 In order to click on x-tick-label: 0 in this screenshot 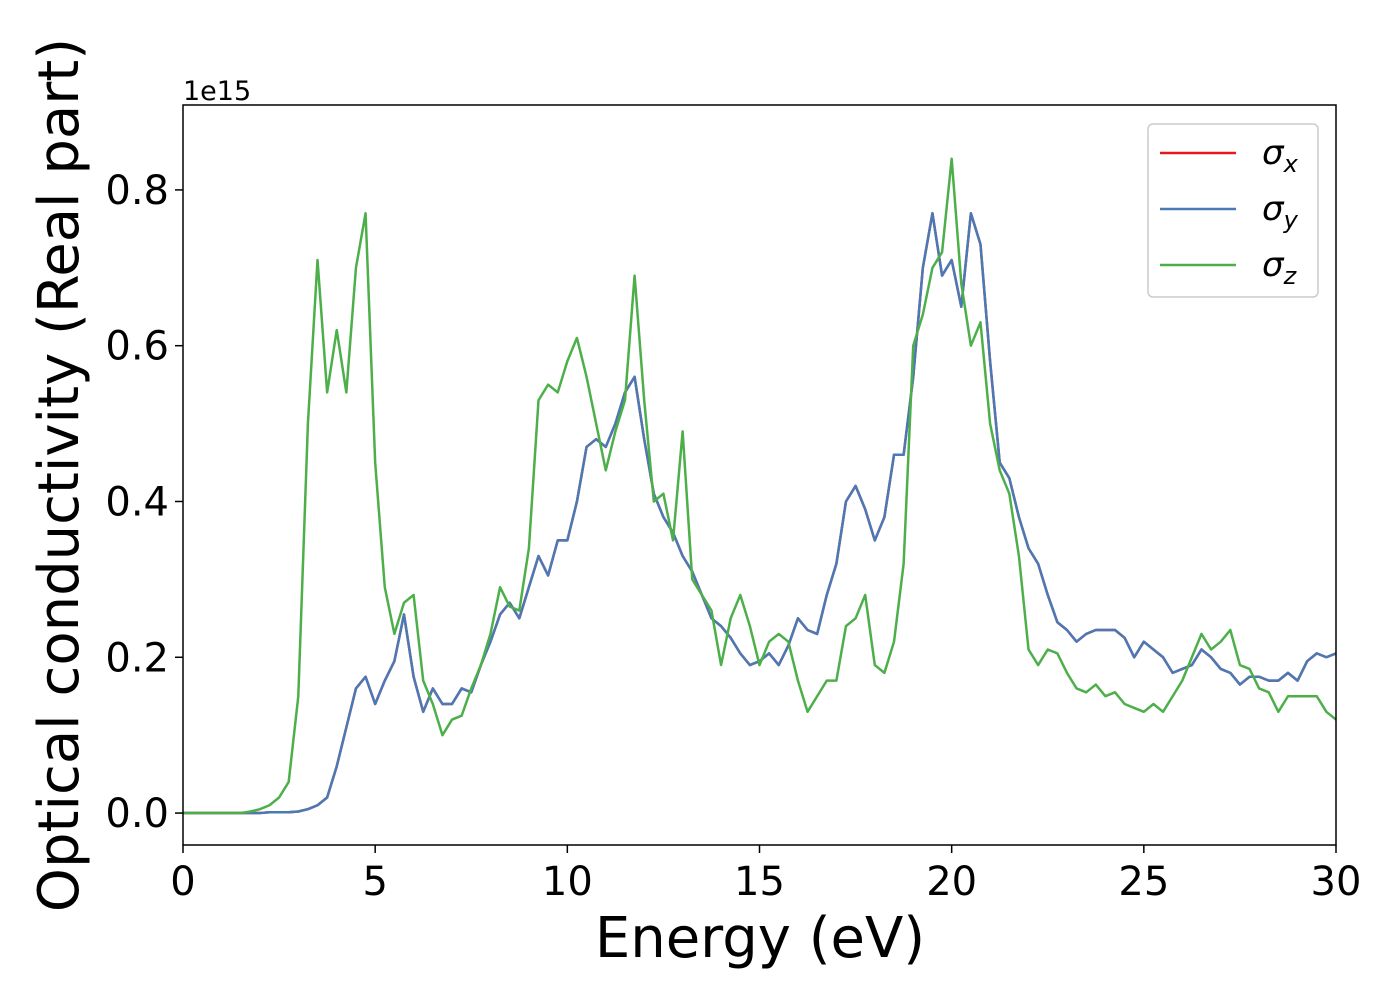, I will do `click(182, 882)`.